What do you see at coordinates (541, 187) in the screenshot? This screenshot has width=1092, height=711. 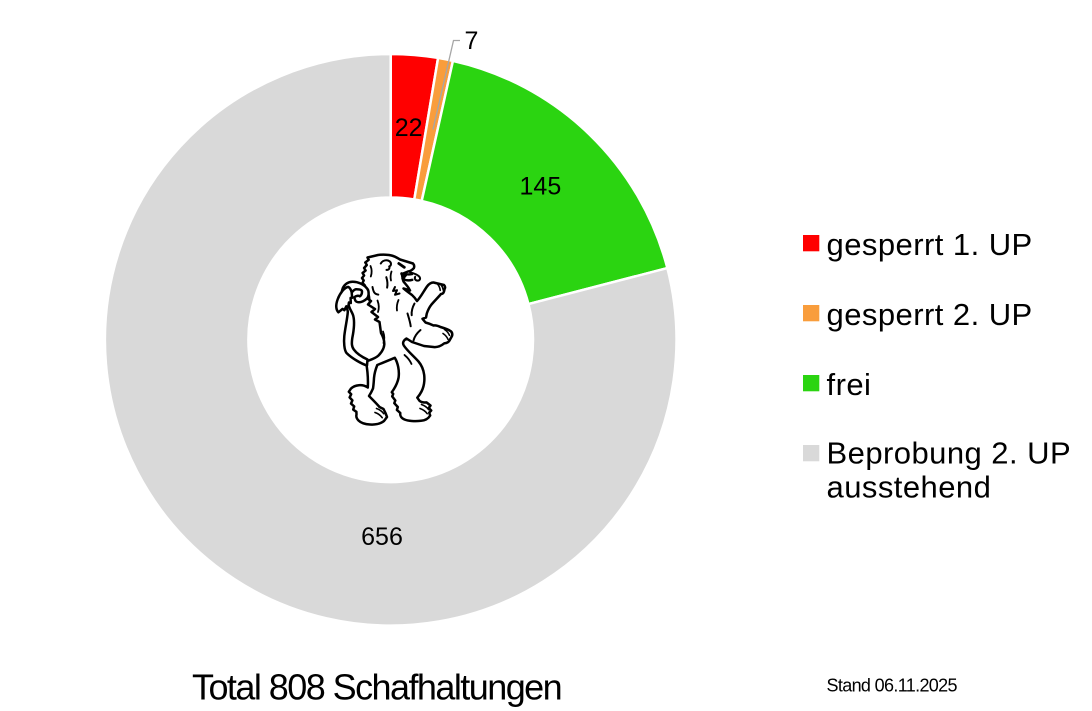 I see `svg-text: 145` at bounding box center [541, 187].